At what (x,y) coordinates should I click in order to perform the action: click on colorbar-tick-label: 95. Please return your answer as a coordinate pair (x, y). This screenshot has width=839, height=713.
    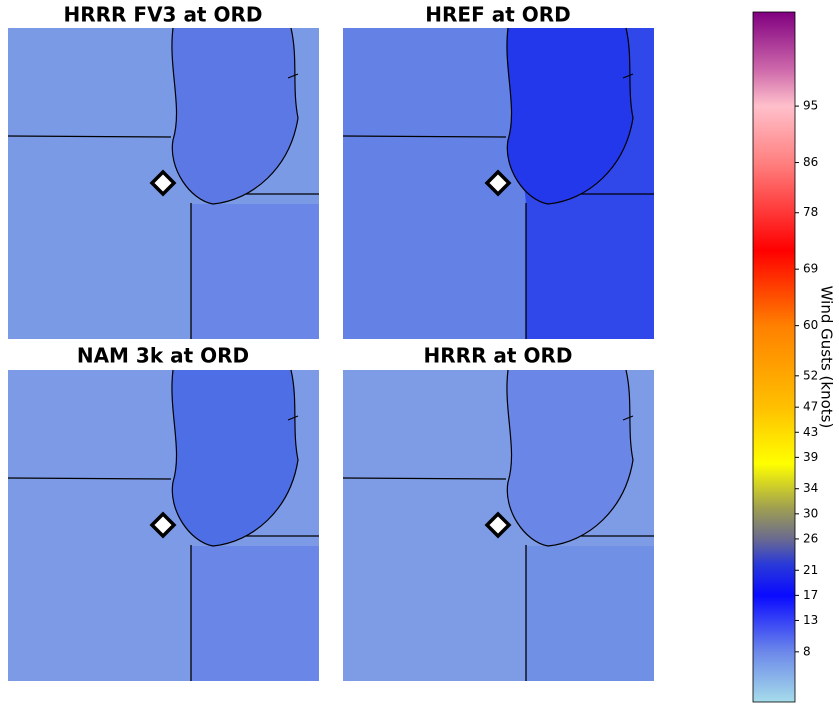
    Looking at the image, I should click on (810, 106).